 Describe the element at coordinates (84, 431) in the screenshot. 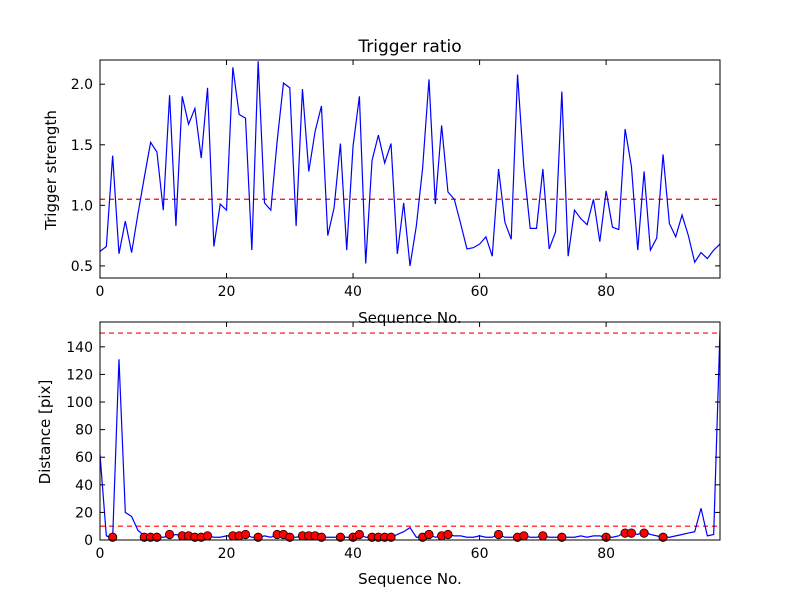

I see `y-tick-label: 80` at that location.